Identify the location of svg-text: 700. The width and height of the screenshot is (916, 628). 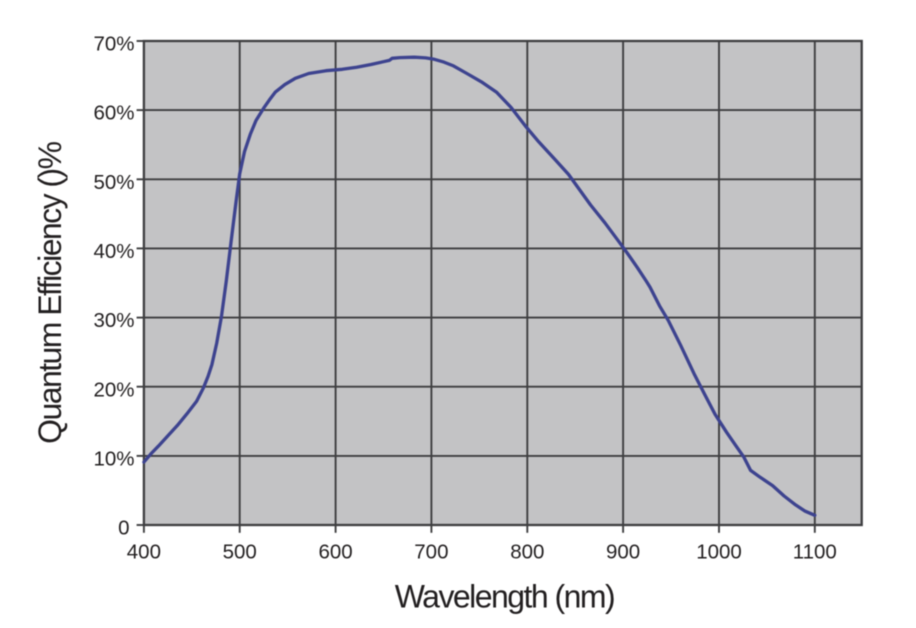
(431, 551).